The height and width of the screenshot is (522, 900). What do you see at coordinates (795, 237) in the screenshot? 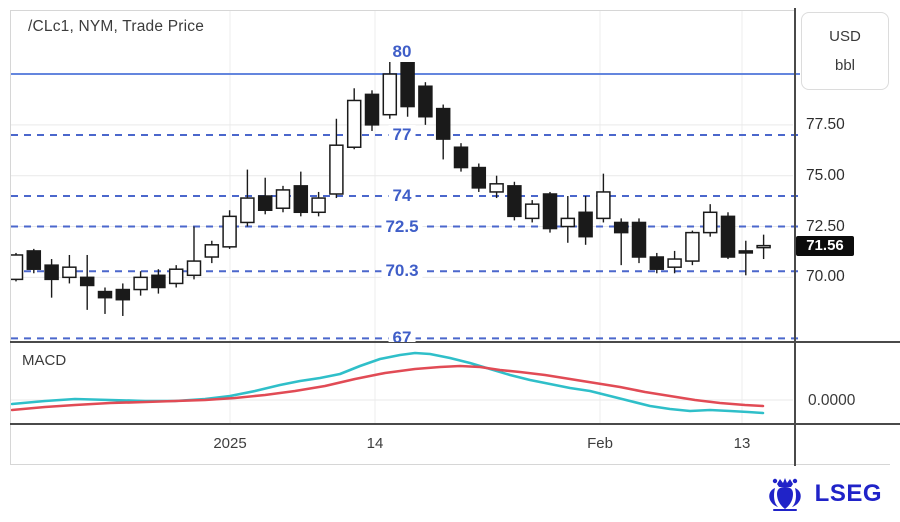
I see `y-axis-line` at bounding box center [795, 237].